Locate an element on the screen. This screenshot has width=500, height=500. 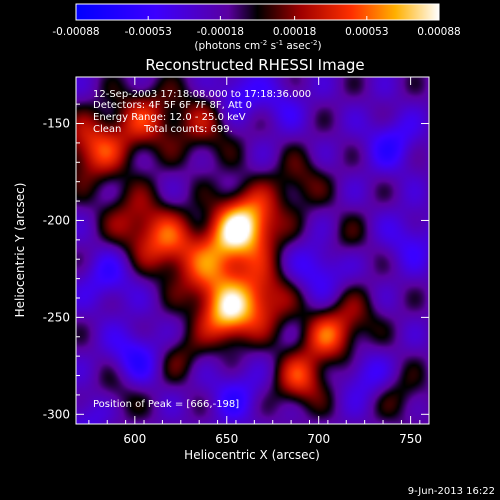
x-tick-label: 600 is located at coordinates (134, 439).